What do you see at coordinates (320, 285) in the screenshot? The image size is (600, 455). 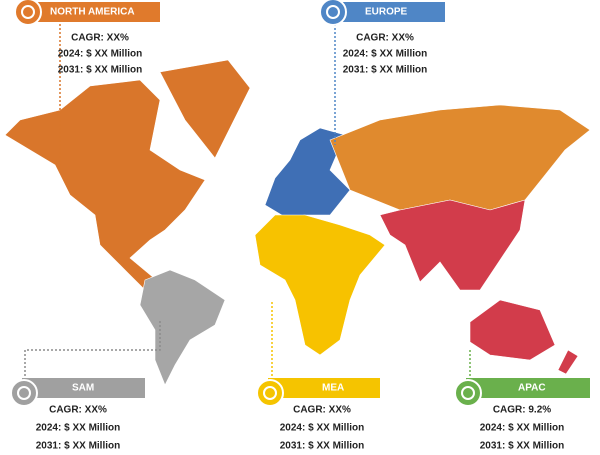 I see `africa` at bounding box center [320, 285].